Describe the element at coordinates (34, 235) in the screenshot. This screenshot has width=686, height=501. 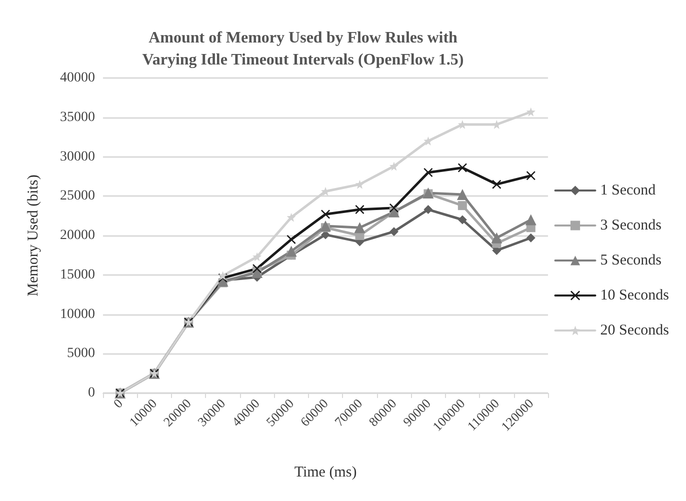
I see `y-axis-title: Memory Used (bits)` at that location.